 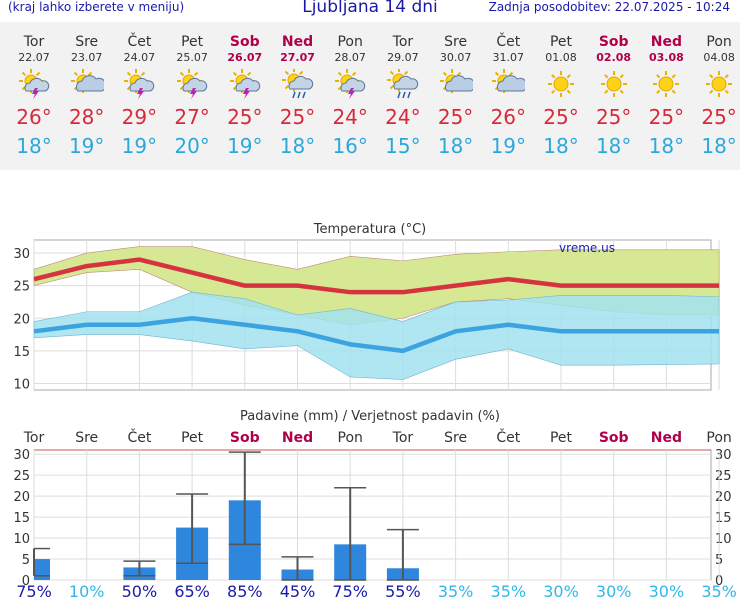 What do you see at coordinates (139, 117) in the screenshot?
I see `max-temperature: 29°` at bounding box center [139, 117].